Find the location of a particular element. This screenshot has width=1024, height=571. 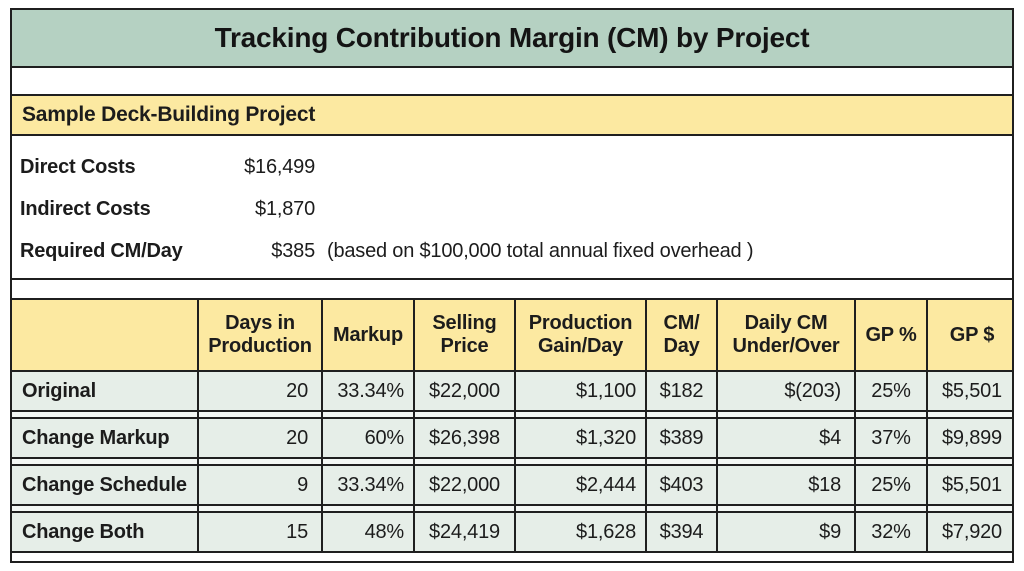

summary-row-indirect-costs: Indirect Costs $1,870 is located at coordinates (516, 209).